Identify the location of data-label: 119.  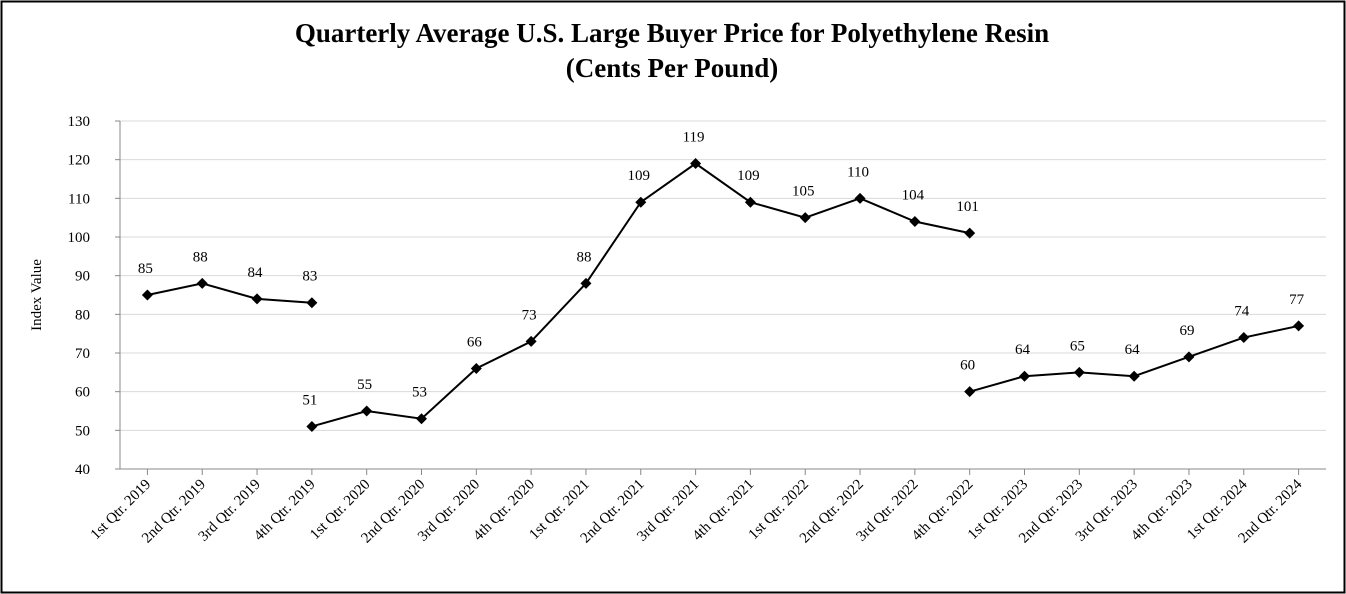
(694, 138).